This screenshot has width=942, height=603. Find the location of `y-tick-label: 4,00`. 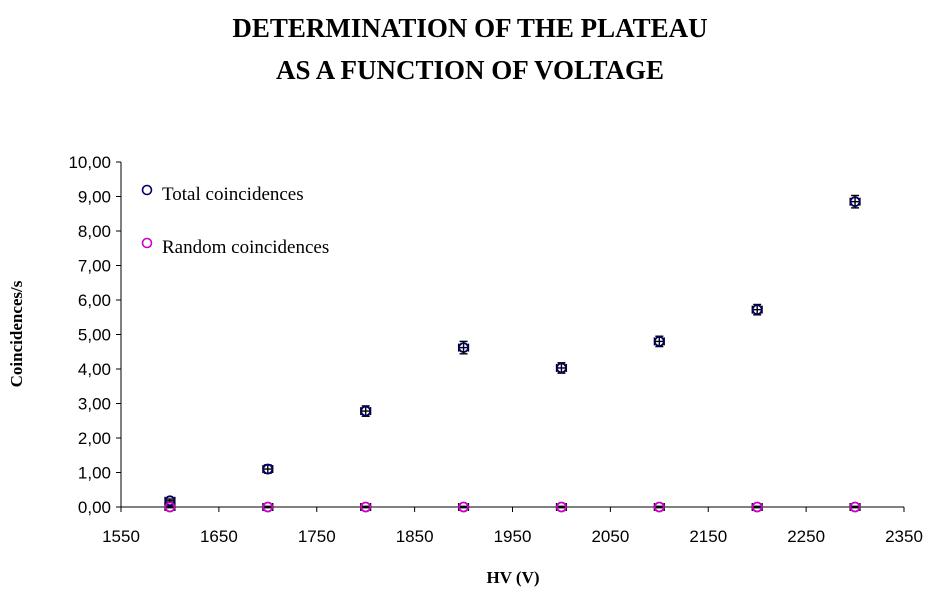

y-tick-label: 4,00 is located at coordinates (94, 369).